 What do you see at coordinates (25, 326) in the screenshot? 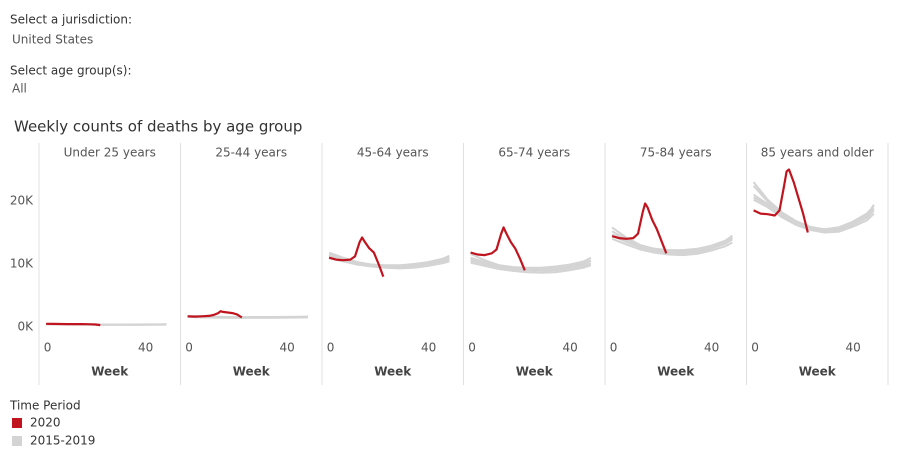
I see `y-tick-label: 0K` at bounding box center [25, 326].